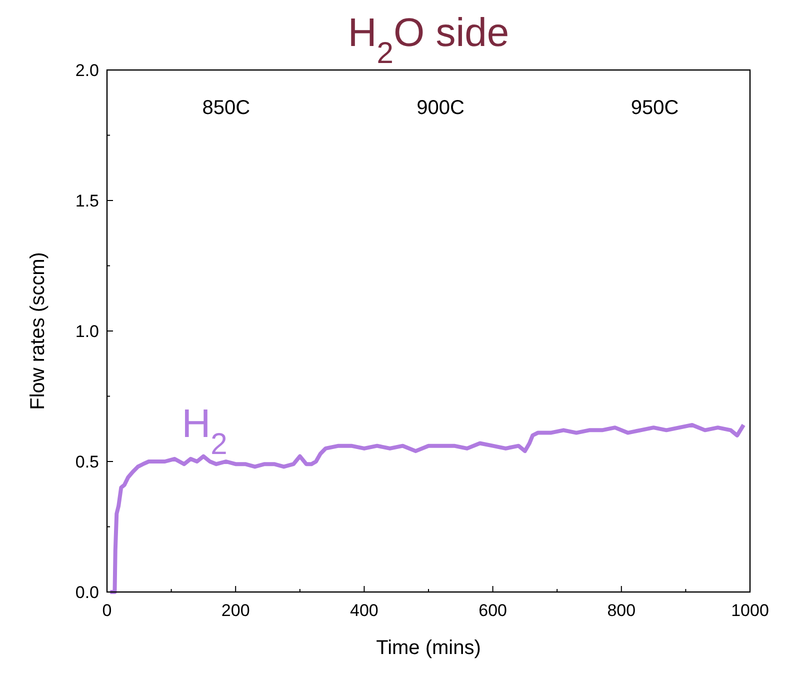  What do you see at coordinates (87, 201) in the screenshot?
I see `y-tick-label: 1.5` at bounding box center [87, 201].